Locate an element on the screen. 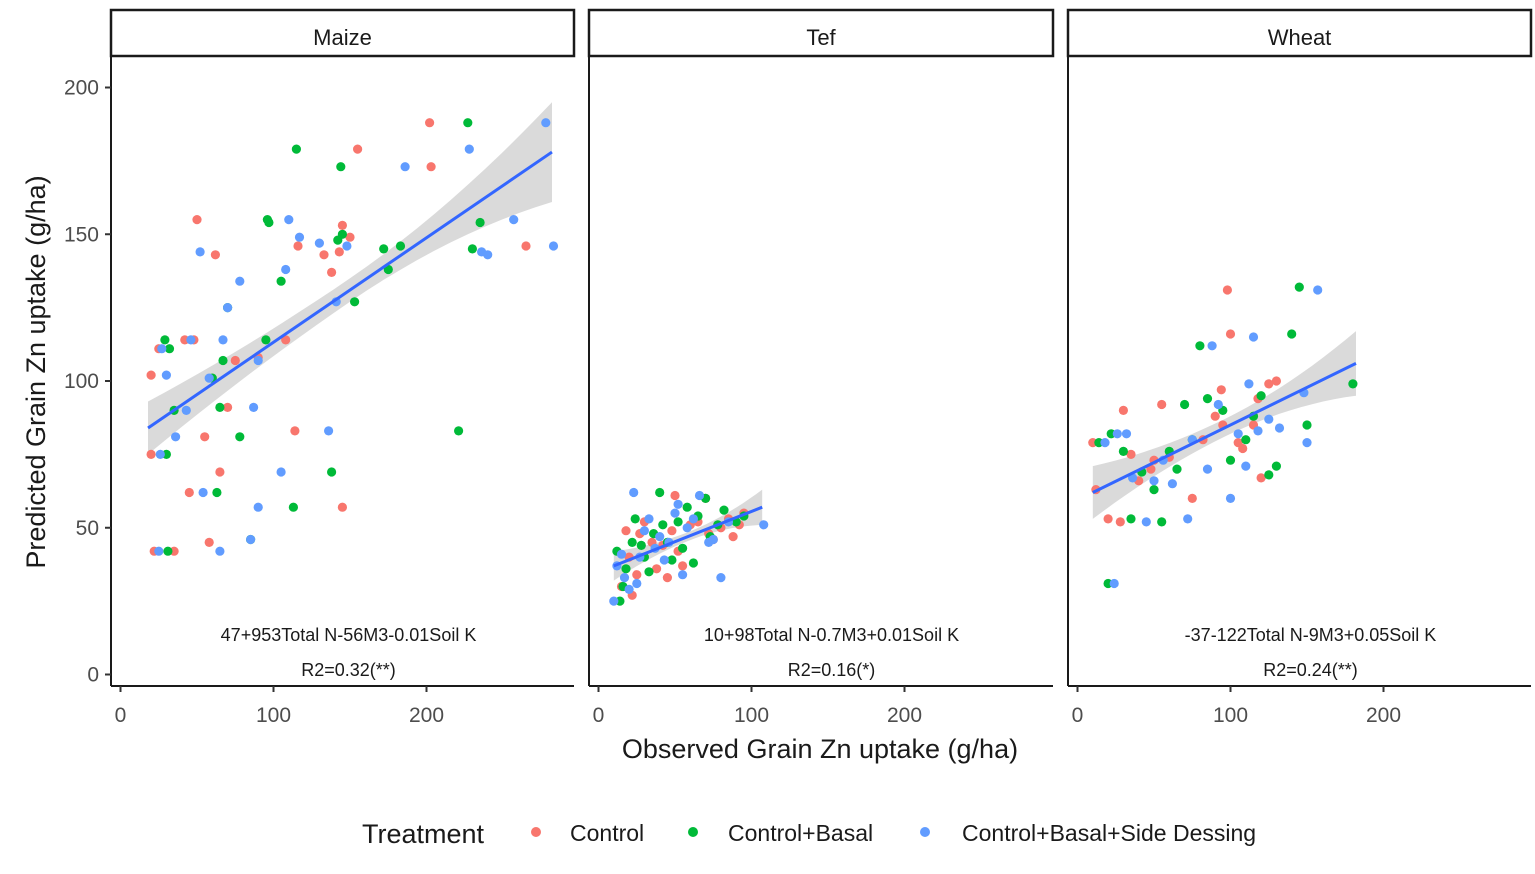 The image size is (1535, 874). regression-line is located at coordinates (688, 536).